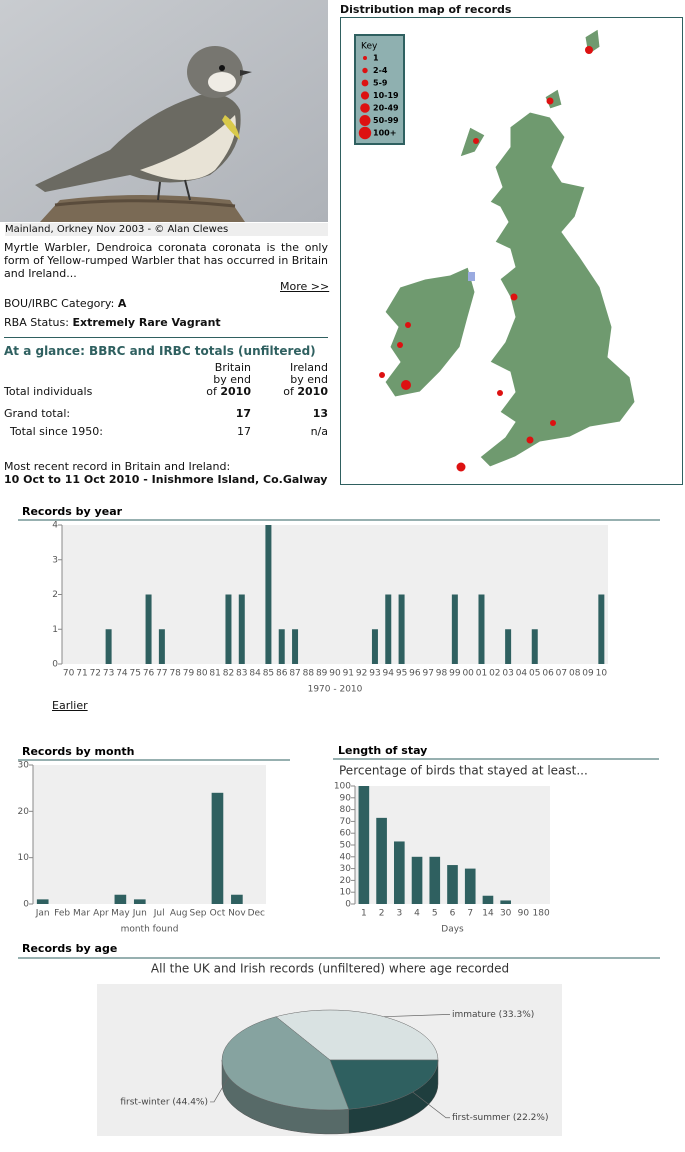 This screenshot has height=1152, width=685. I want to click on grand-total-row: Grand total: 17 13, so click(166, 409).